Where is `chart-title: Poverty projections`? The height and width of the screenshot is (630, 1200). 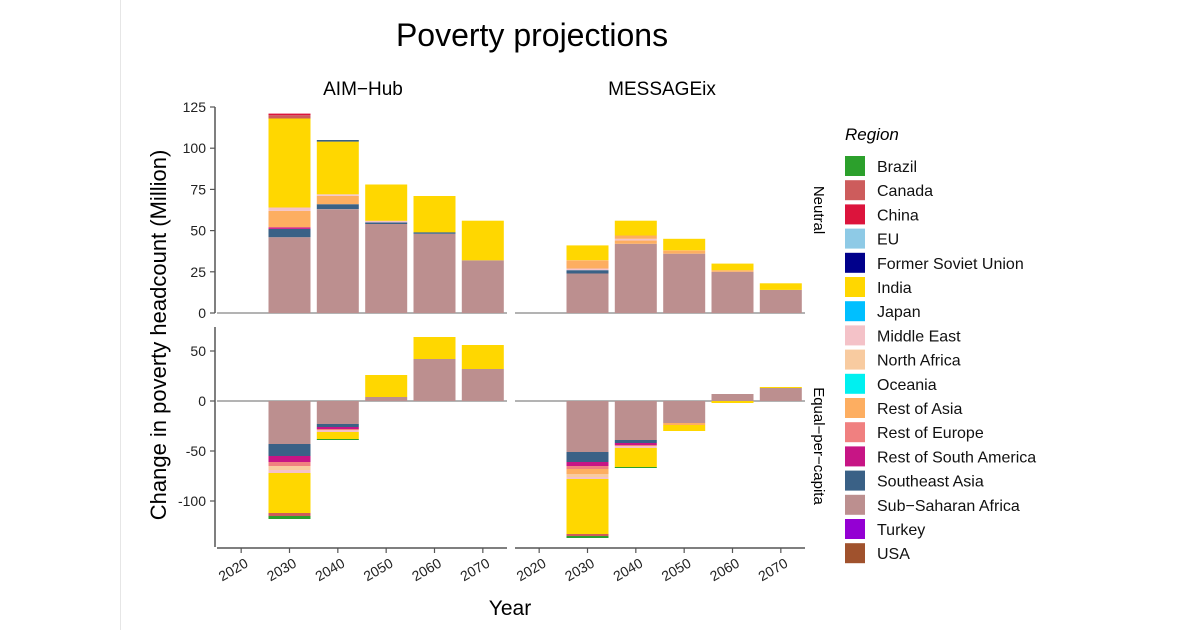 chart-title: Poverty projections is located at coordinates (532, 35).